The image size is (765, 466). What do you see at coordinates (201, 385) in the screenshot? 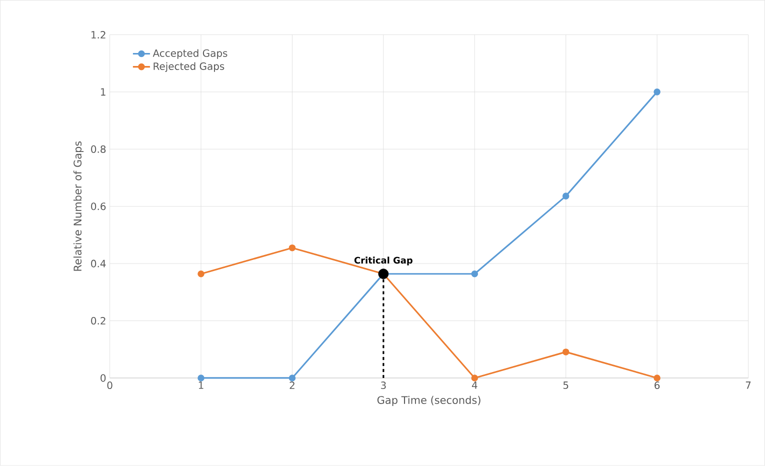
I see `x-tick-label: 1` at bounding box center [201, 385].